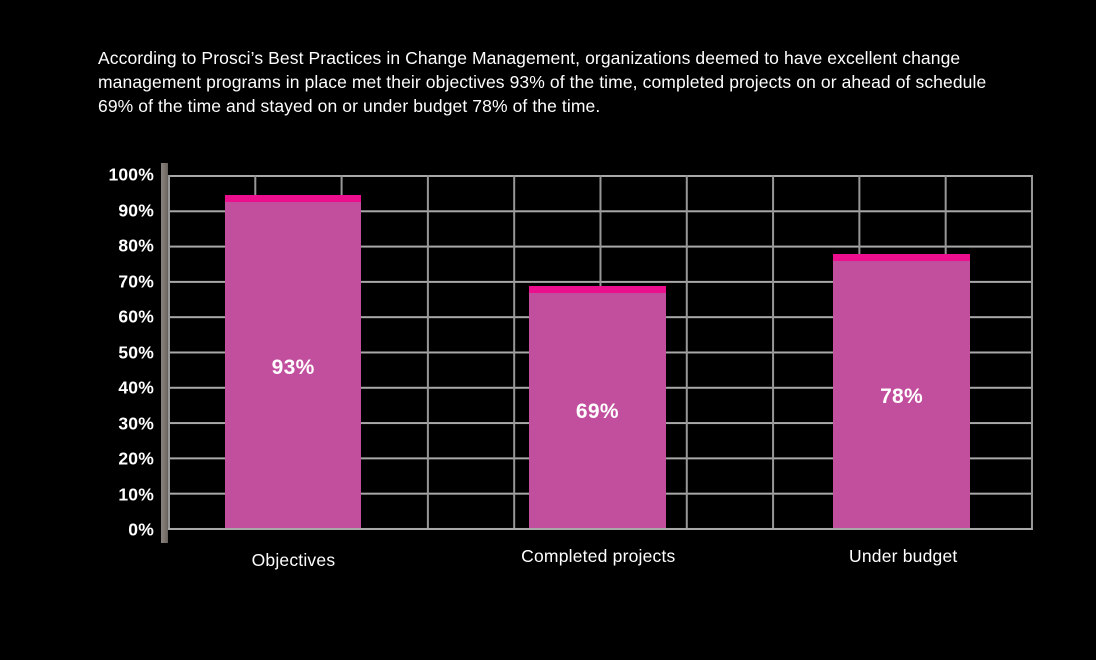  I want to click on bar-under-budget: 78%, so click(901, 391).